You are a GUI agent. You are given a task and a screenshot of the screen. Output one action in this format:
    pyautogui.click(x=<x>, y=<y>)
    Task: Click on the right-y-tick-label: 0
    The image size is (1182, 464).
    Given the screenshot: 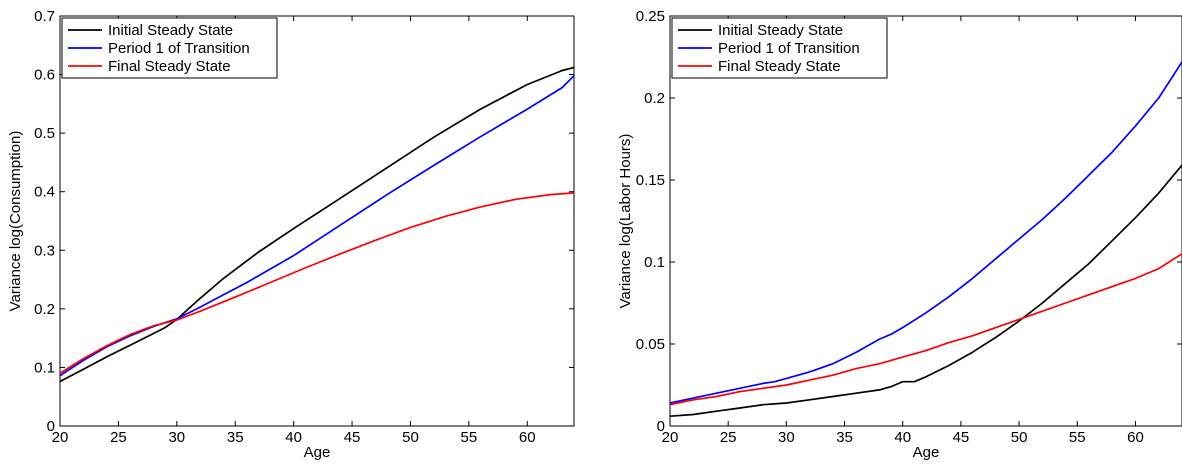 What is the action you would take?
    pyautogui.click(x=661, y=426)
    